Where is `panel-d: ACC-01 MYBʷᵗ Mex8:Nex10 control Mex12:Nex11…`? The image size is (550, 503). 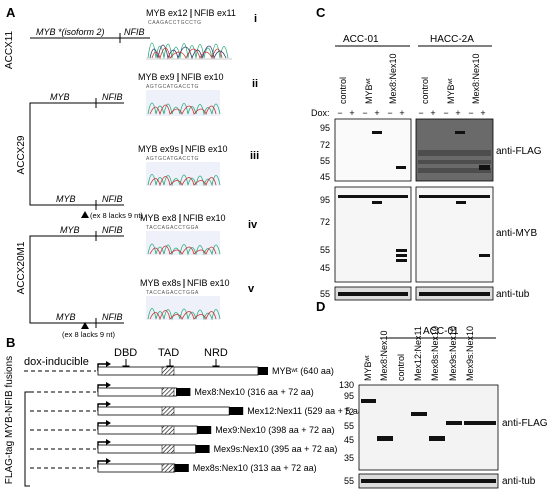
panel-d: ACC-01 MYBʷᵗ Mex8:Nex10 control Mex12:Nex11… is located at coordinates (443, 407).